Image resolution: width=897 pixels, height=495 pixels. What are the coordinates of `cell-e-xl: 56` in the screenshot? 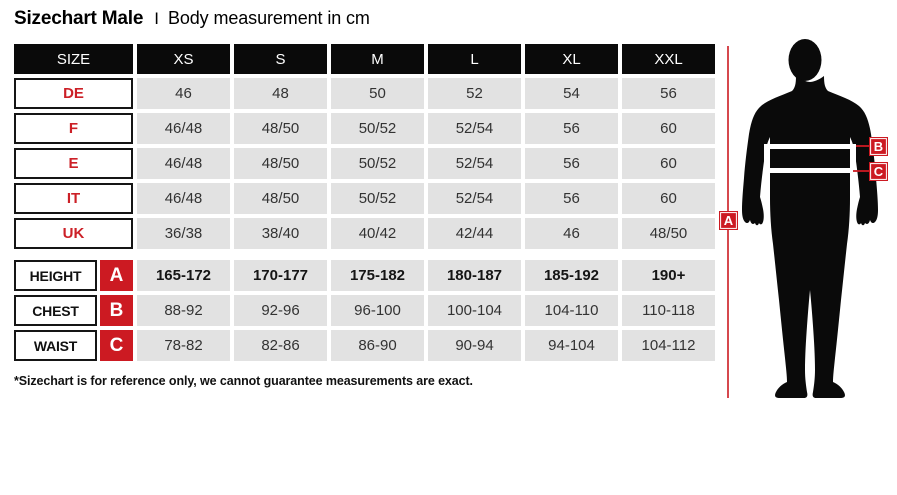 It's located at (571, 163).